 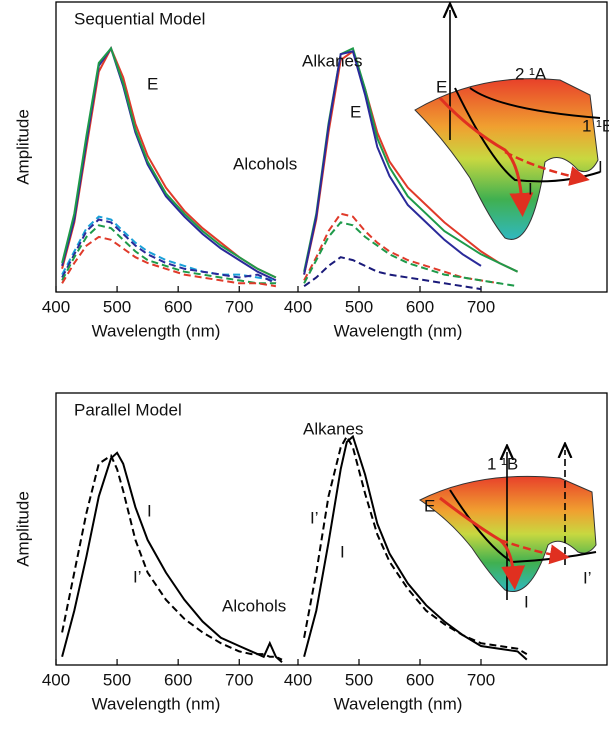 I want to click on annotation: 2 ¹A, so click(x=531, y=73).